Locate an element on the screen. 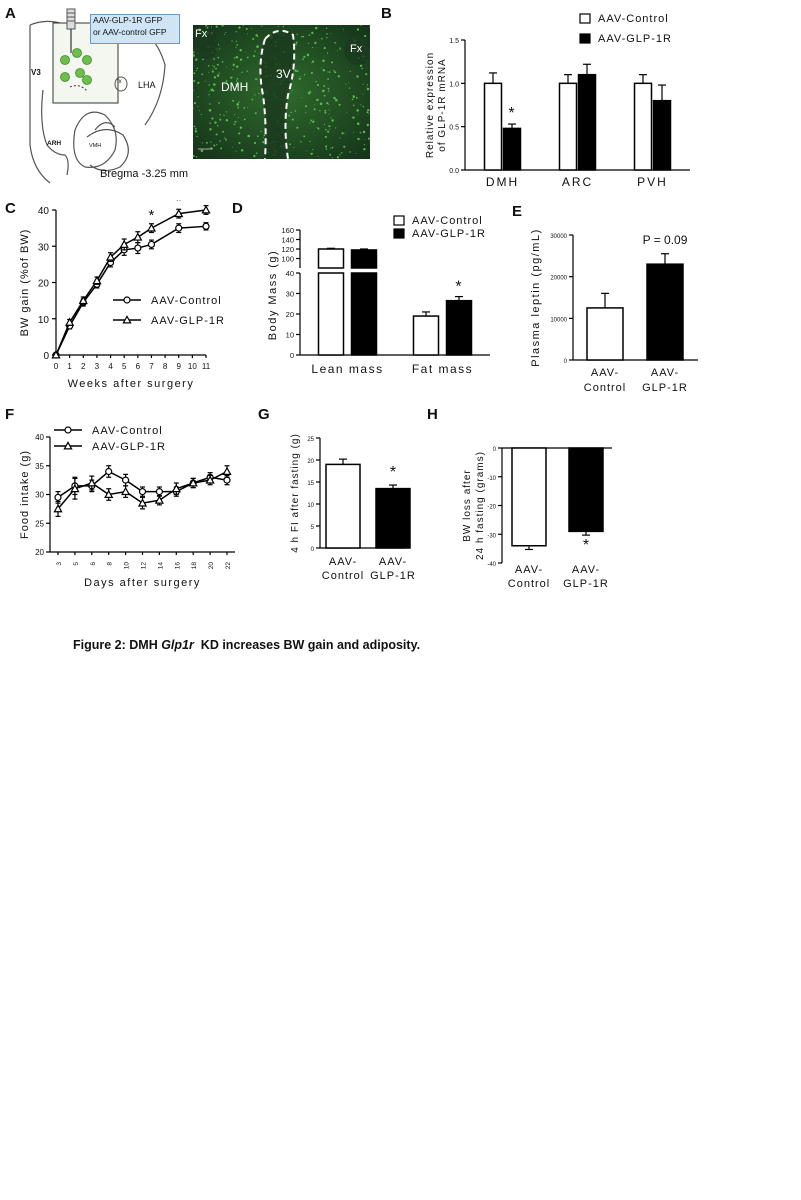 This screenshot has height=1200, width=801. f-y-tick-label: 40 is located at coordinates (39, 437).